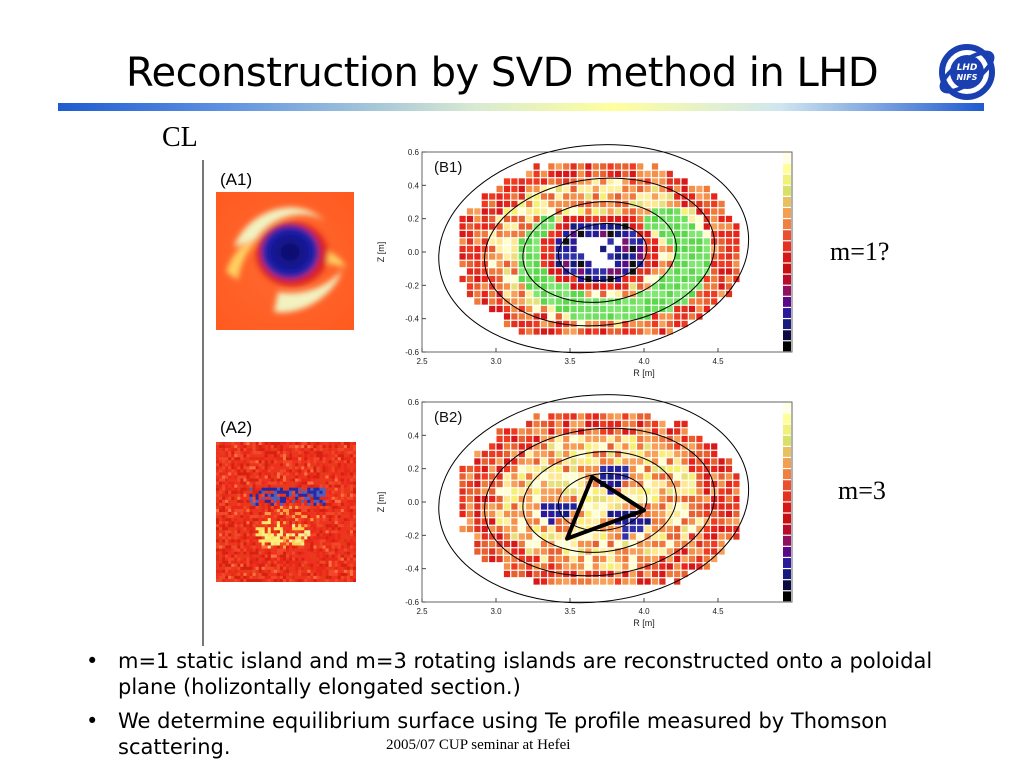  I want to click on colorbar-swatch, so click(787, 485).